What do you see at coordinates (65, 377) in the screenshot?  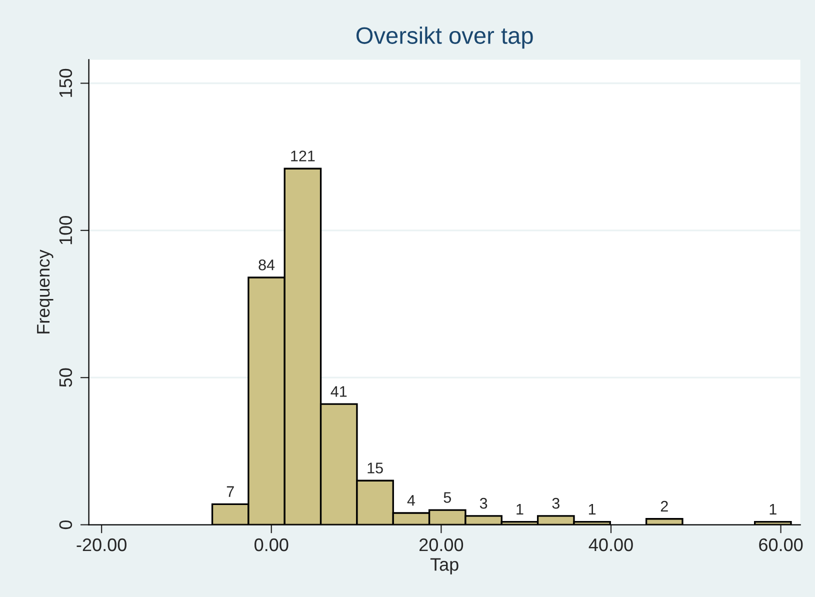 I see `y-tick-label: 50` at bounding box center [65, 377].